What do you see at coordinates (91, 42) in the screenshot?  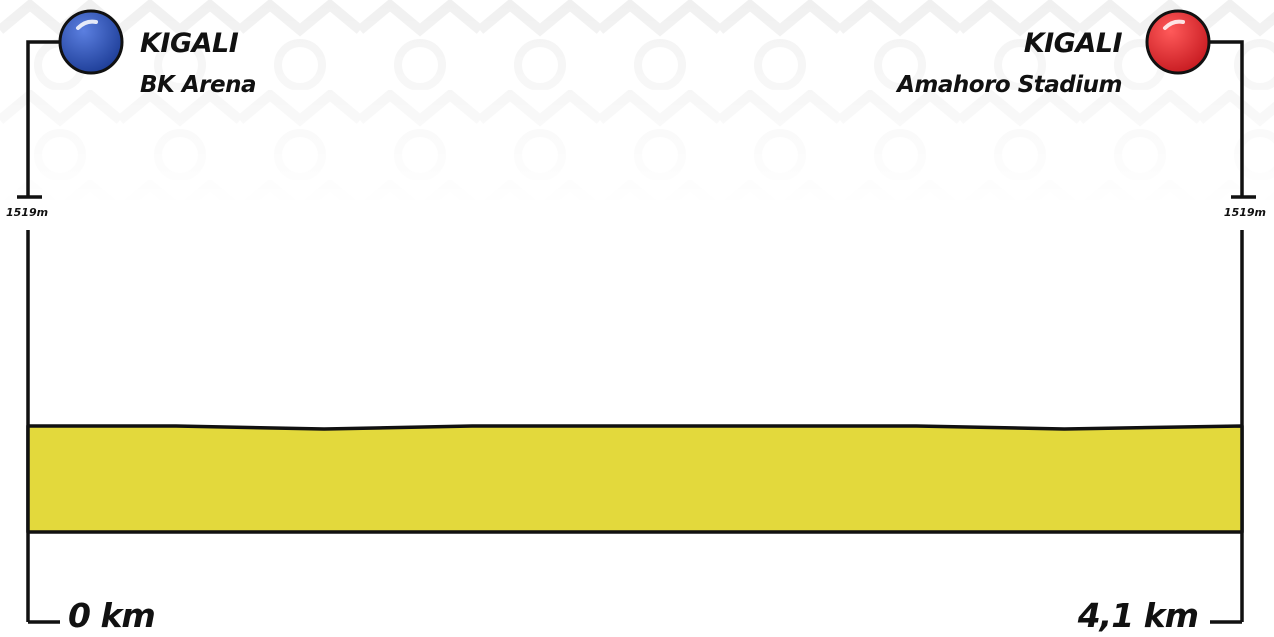 I see `start-marker-icon` at bounding box center [91, 42].